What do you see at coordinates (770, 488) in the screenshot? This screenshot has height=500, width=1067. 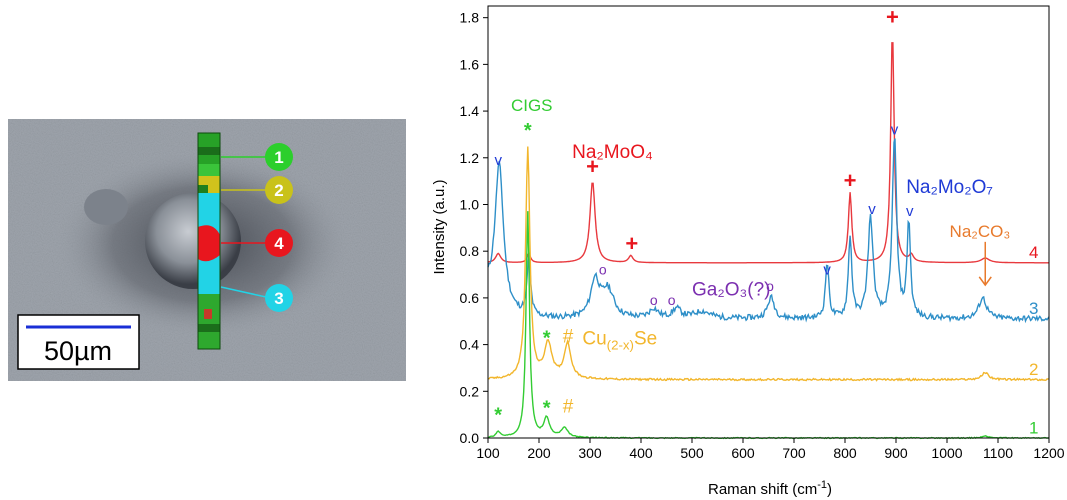 I see `x-axis-label: Raman shift (cm-1)` at bounding box center [770, 488].